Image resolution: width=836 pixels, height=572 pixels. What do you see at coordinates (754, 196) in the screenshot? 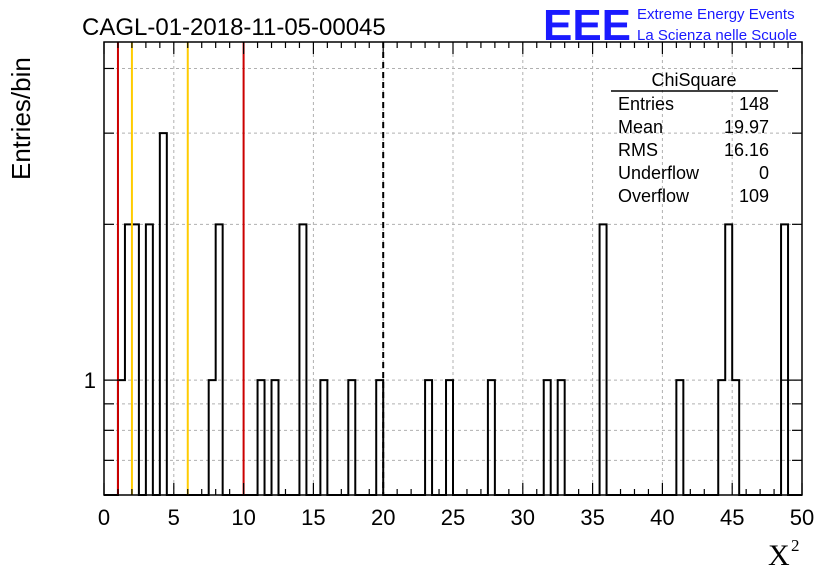
I see `stats-value-overflow: 109` at bounding box center [754, 196].